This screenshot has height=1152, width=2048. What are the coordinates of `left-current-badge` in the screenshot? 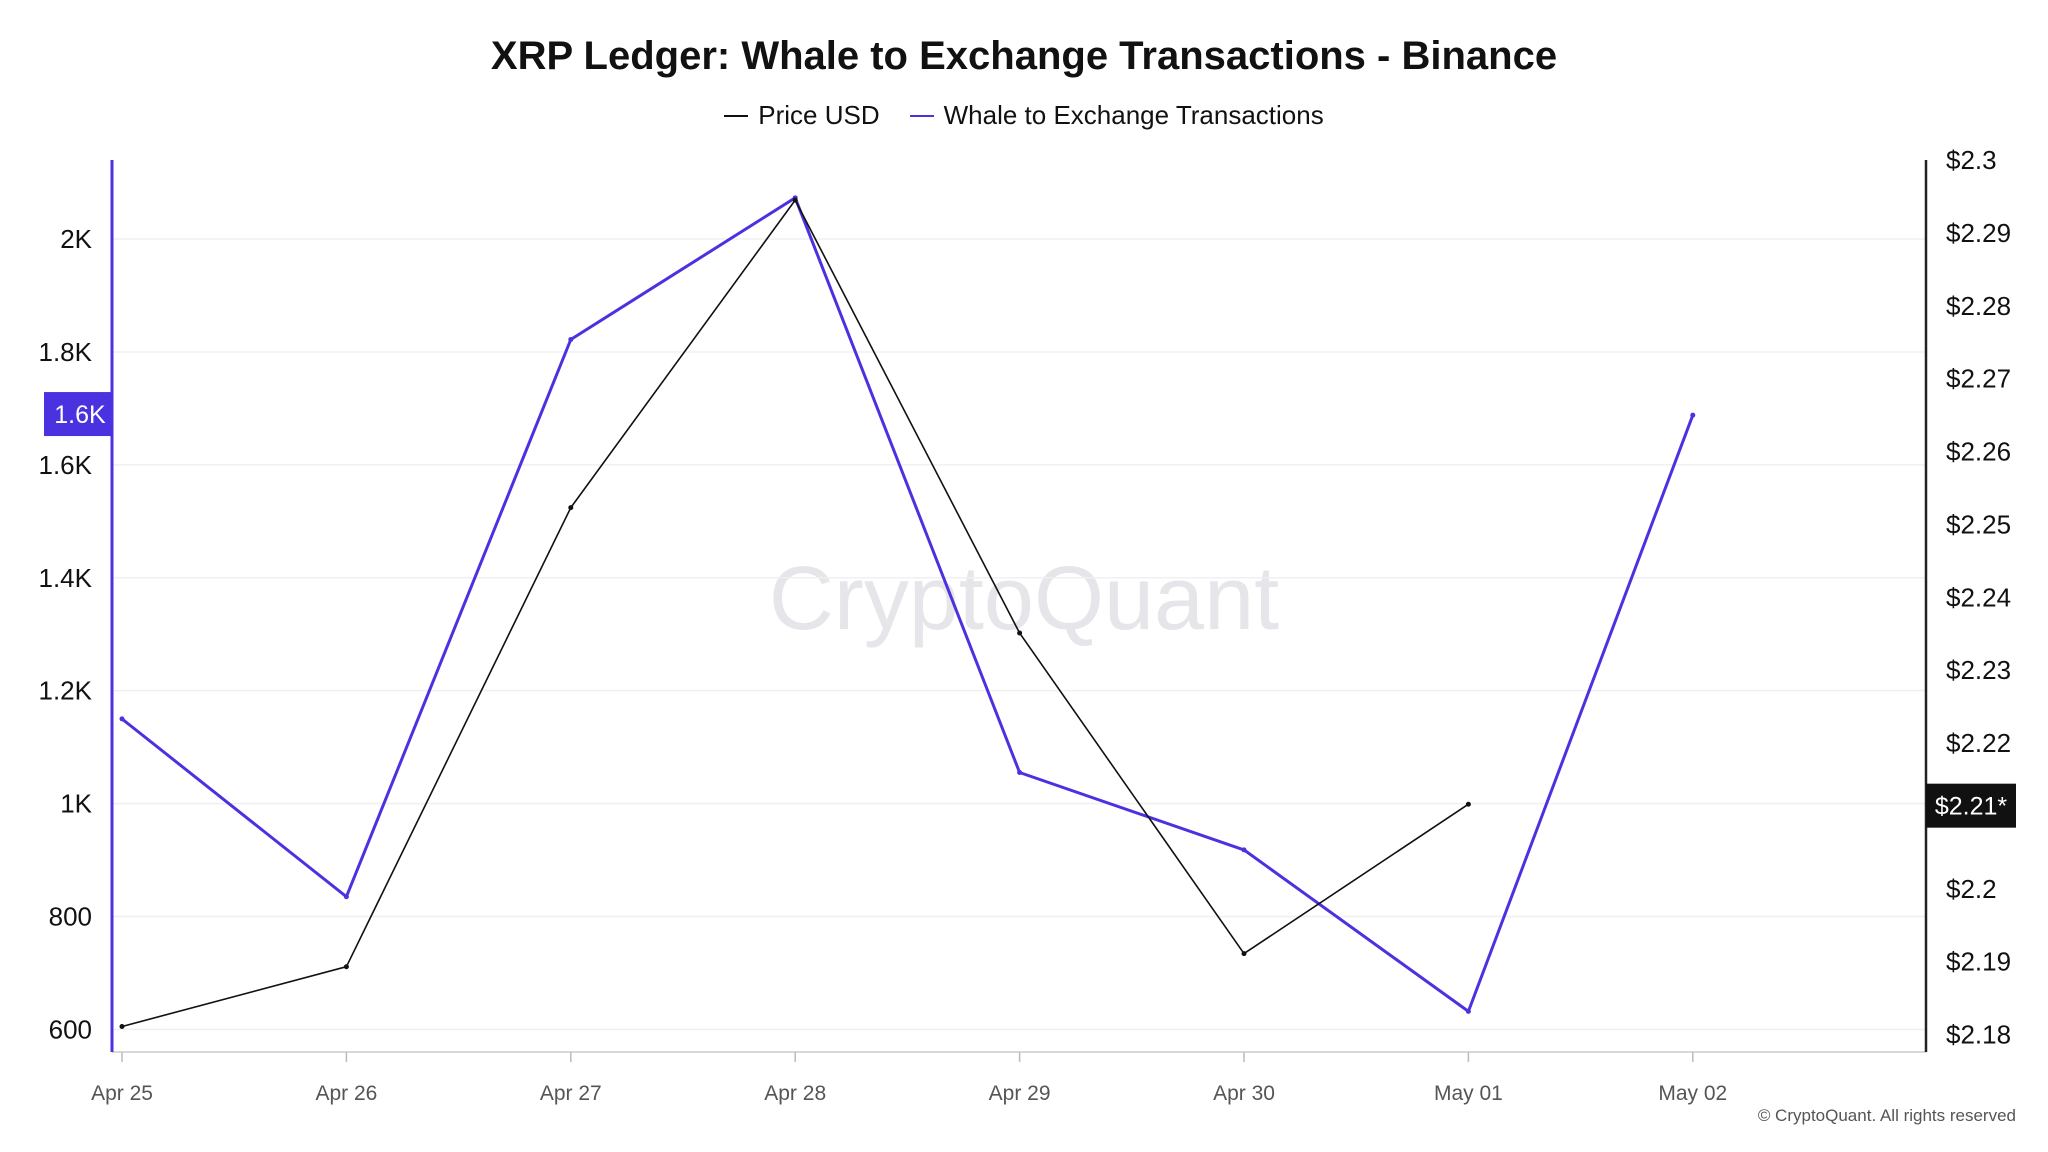 It's located at (78, 414).